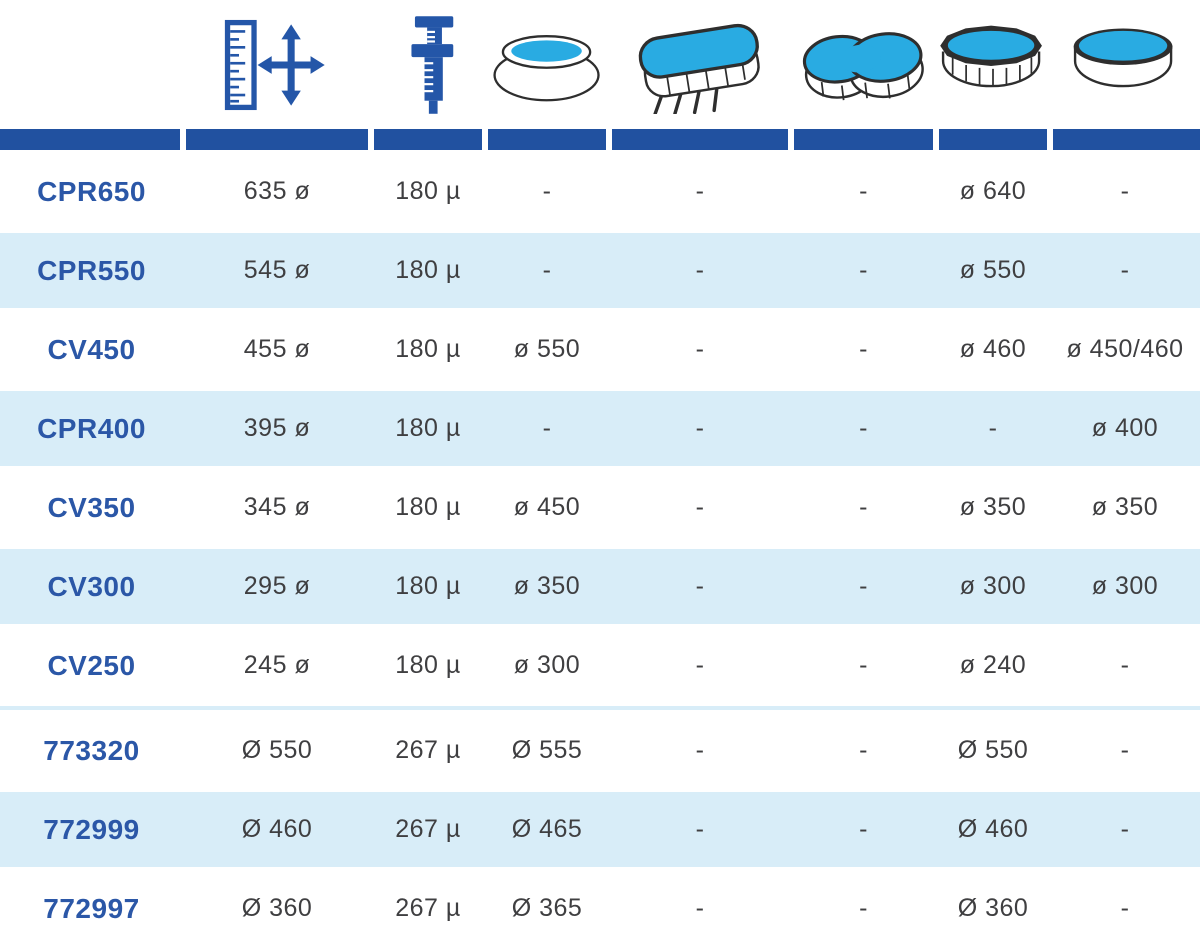  Describe the element at coordinates (91, 829) in the screenshot. I see `row-code: 772999` at that location.